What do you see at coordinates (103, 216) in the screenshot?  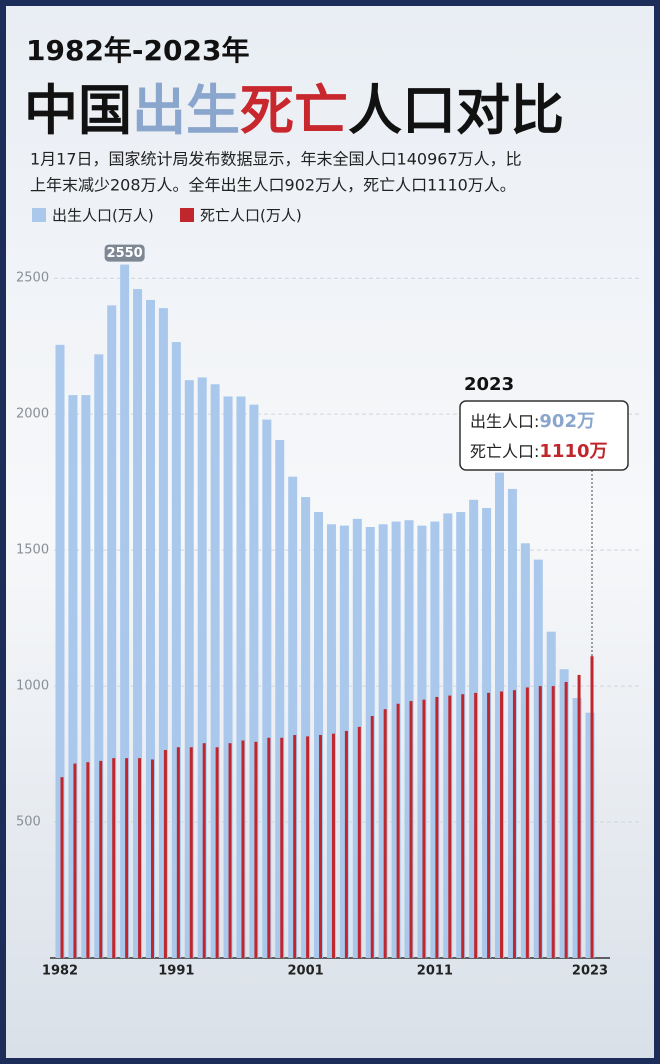 I see `legend-label: 出生人口(万人)` at bounding box center [103, 216].